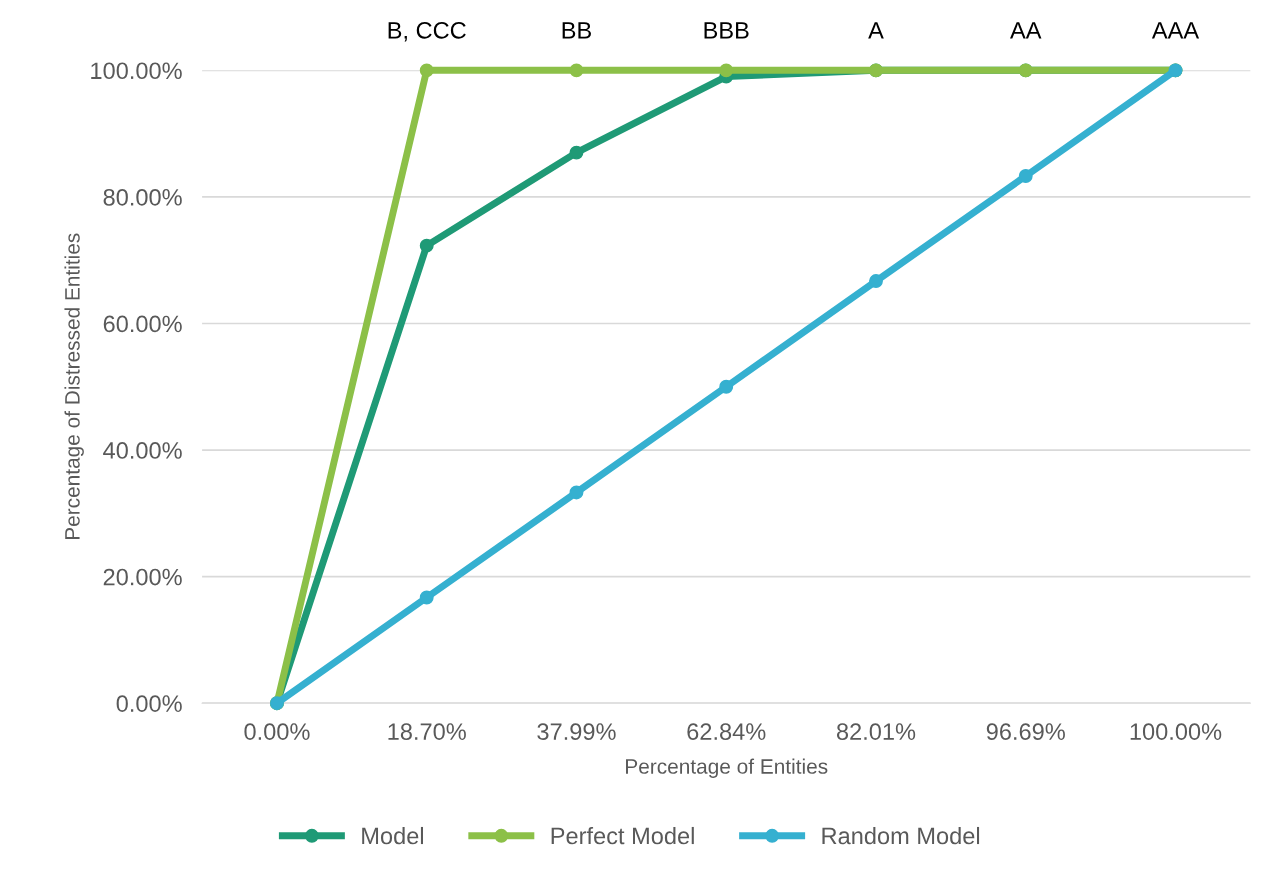 The height and width of the screenshot is (879, 1263). What do you see at coordinates (901, 835) in the screenshot?
I see `legend-label: Random Model` at bounding box center [901, 835].